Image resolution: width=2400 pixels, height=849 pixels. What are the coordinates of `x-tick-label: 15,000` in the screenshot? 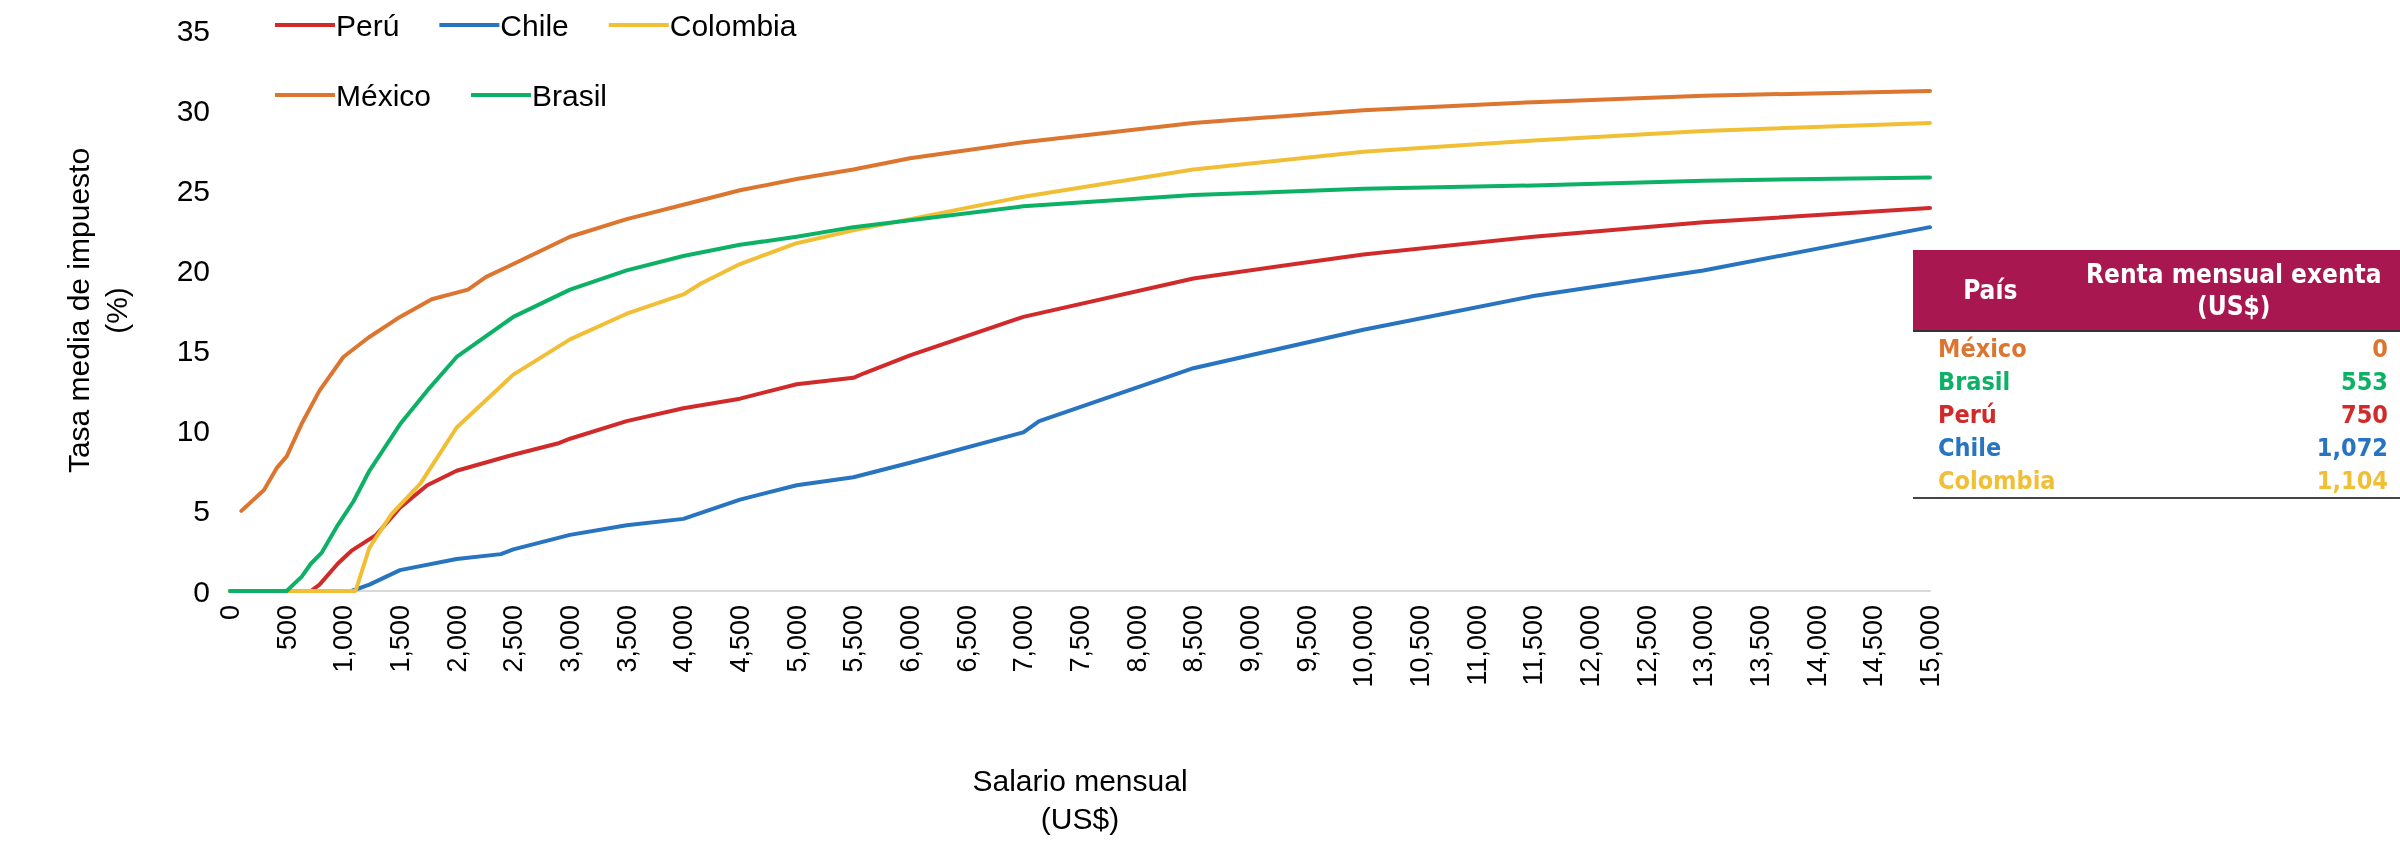 It's located at (1930, 646).